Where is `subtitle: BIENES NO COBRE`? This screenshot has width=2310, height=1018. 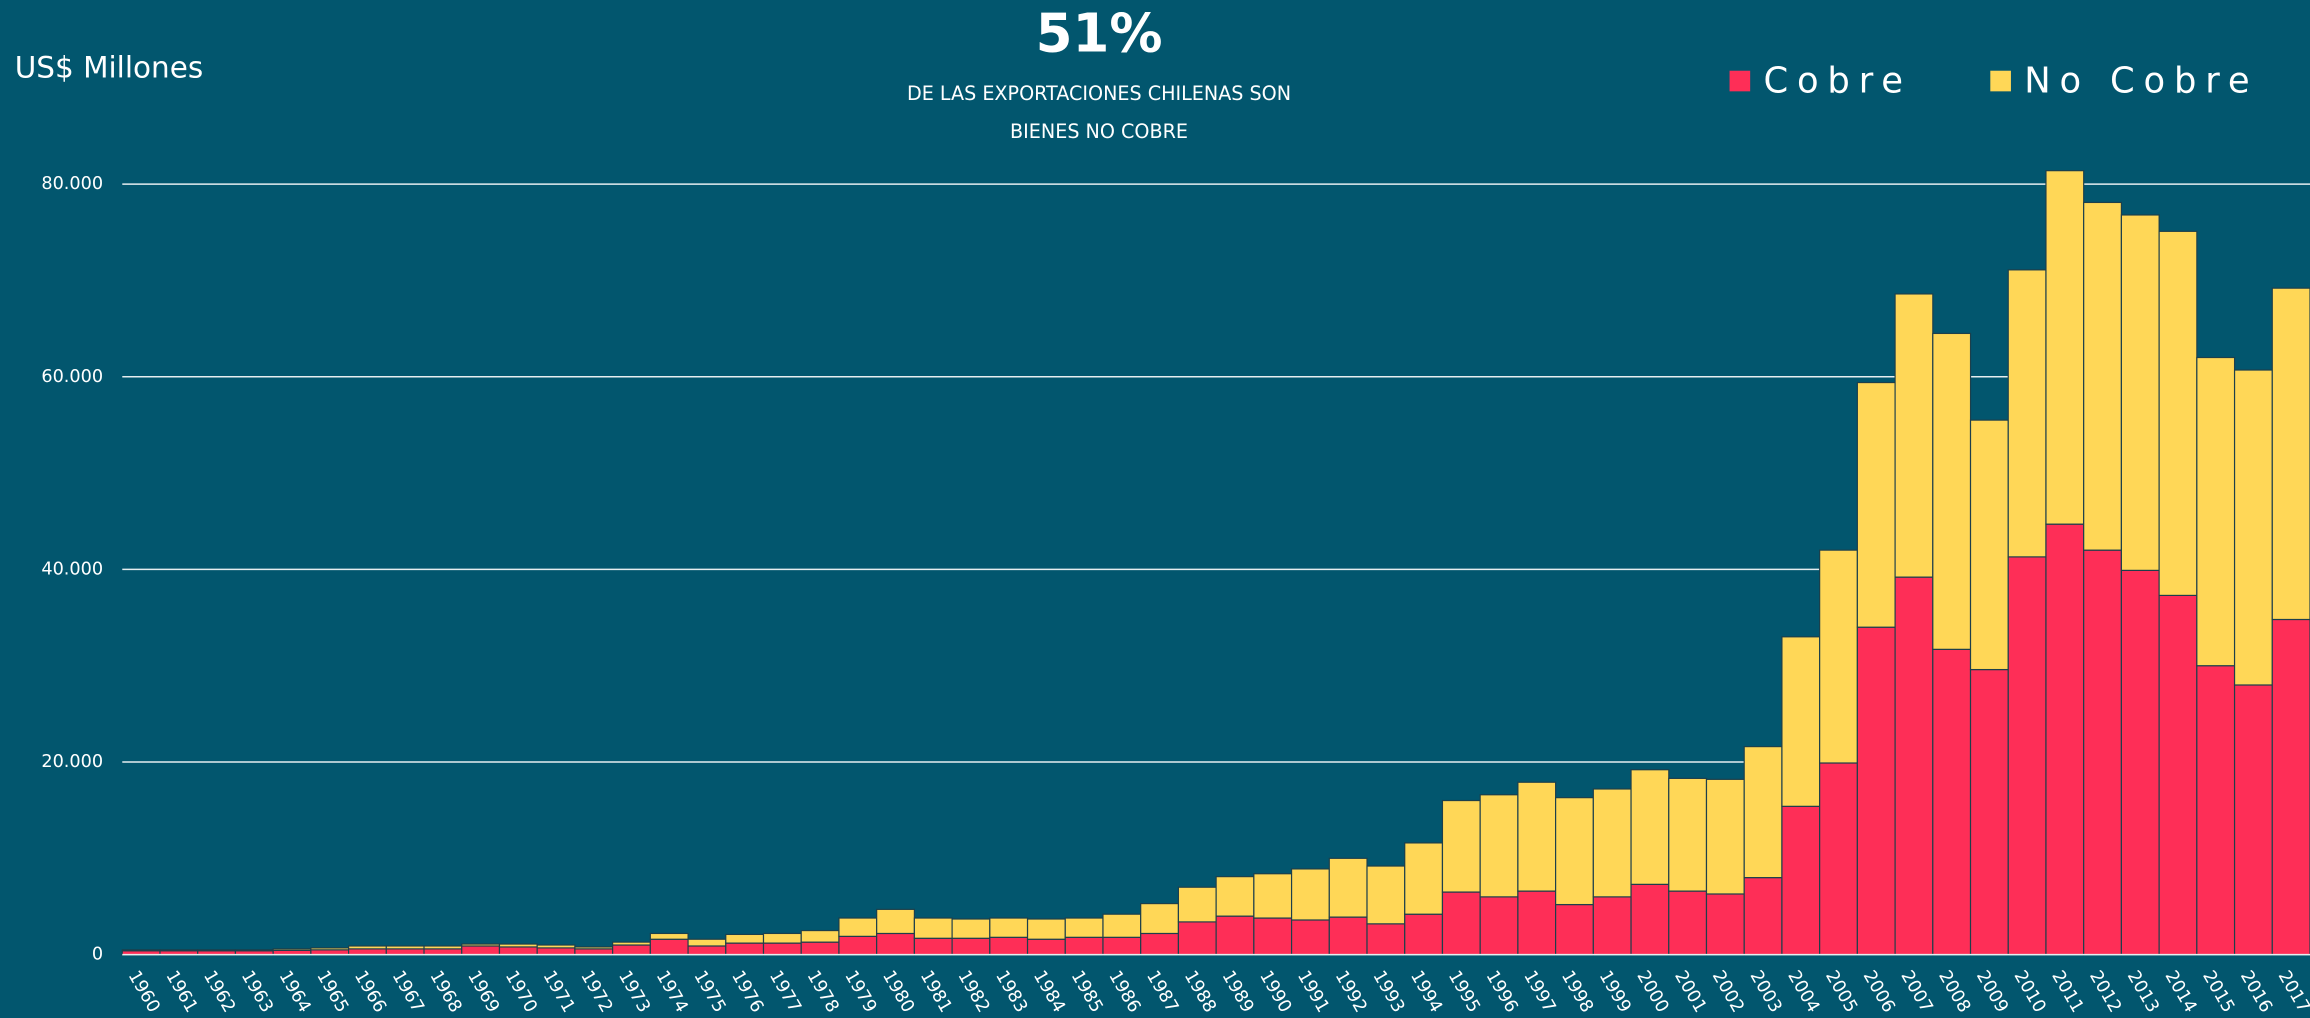
subtitle: BIENES NO COBRE is located at coordinates (1099, 131).